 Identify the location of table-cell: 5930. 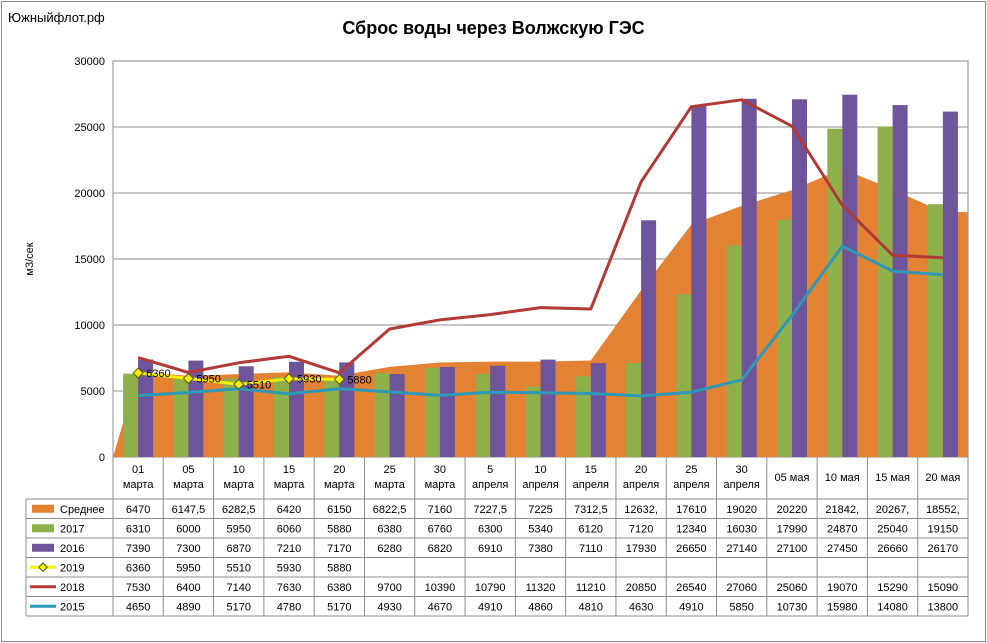
(289, 568).